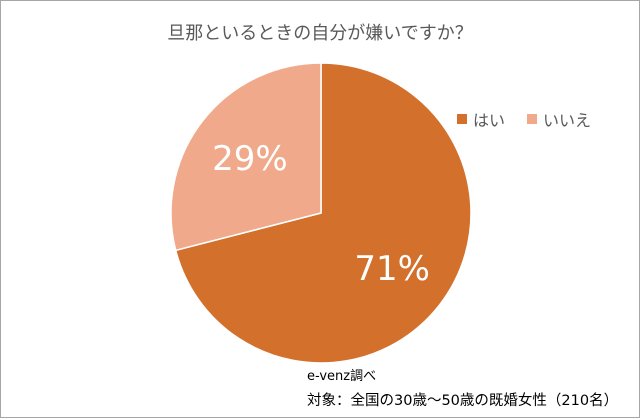 This screenshot has width=640, height=418. I want to click on source-note: e-venz調べ, so click(342, 376).